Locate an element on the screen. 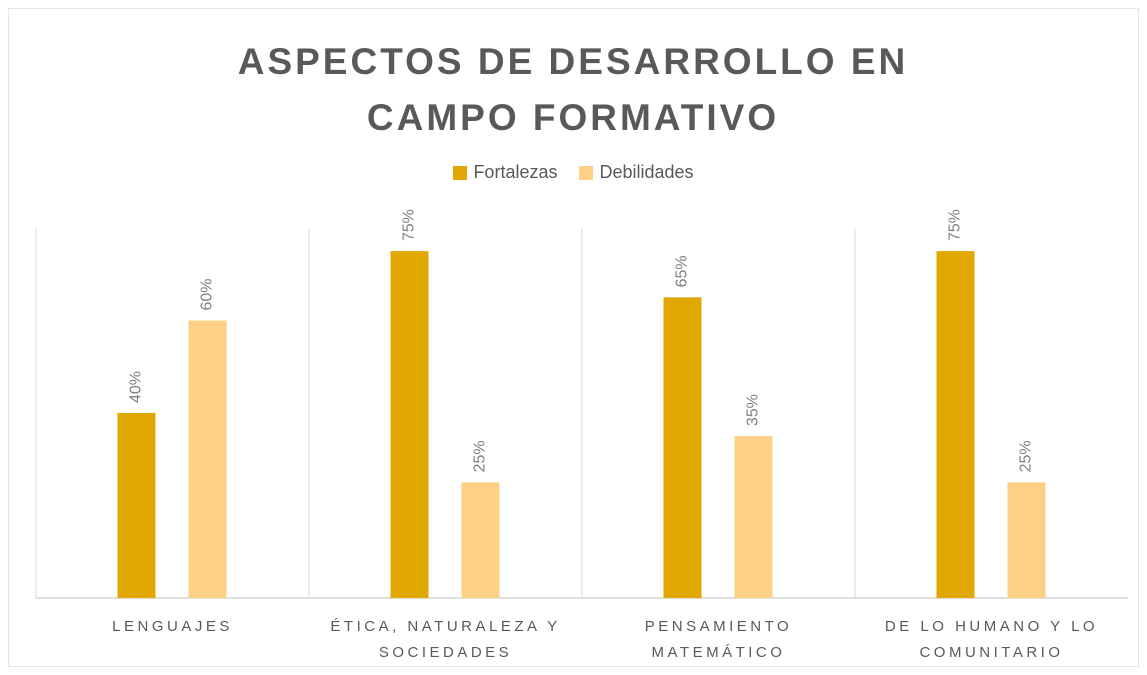 Image resolution: width=1147 pixels, height=675 pixels. legend-item: Debilidades is located at coordinates (636, 172).